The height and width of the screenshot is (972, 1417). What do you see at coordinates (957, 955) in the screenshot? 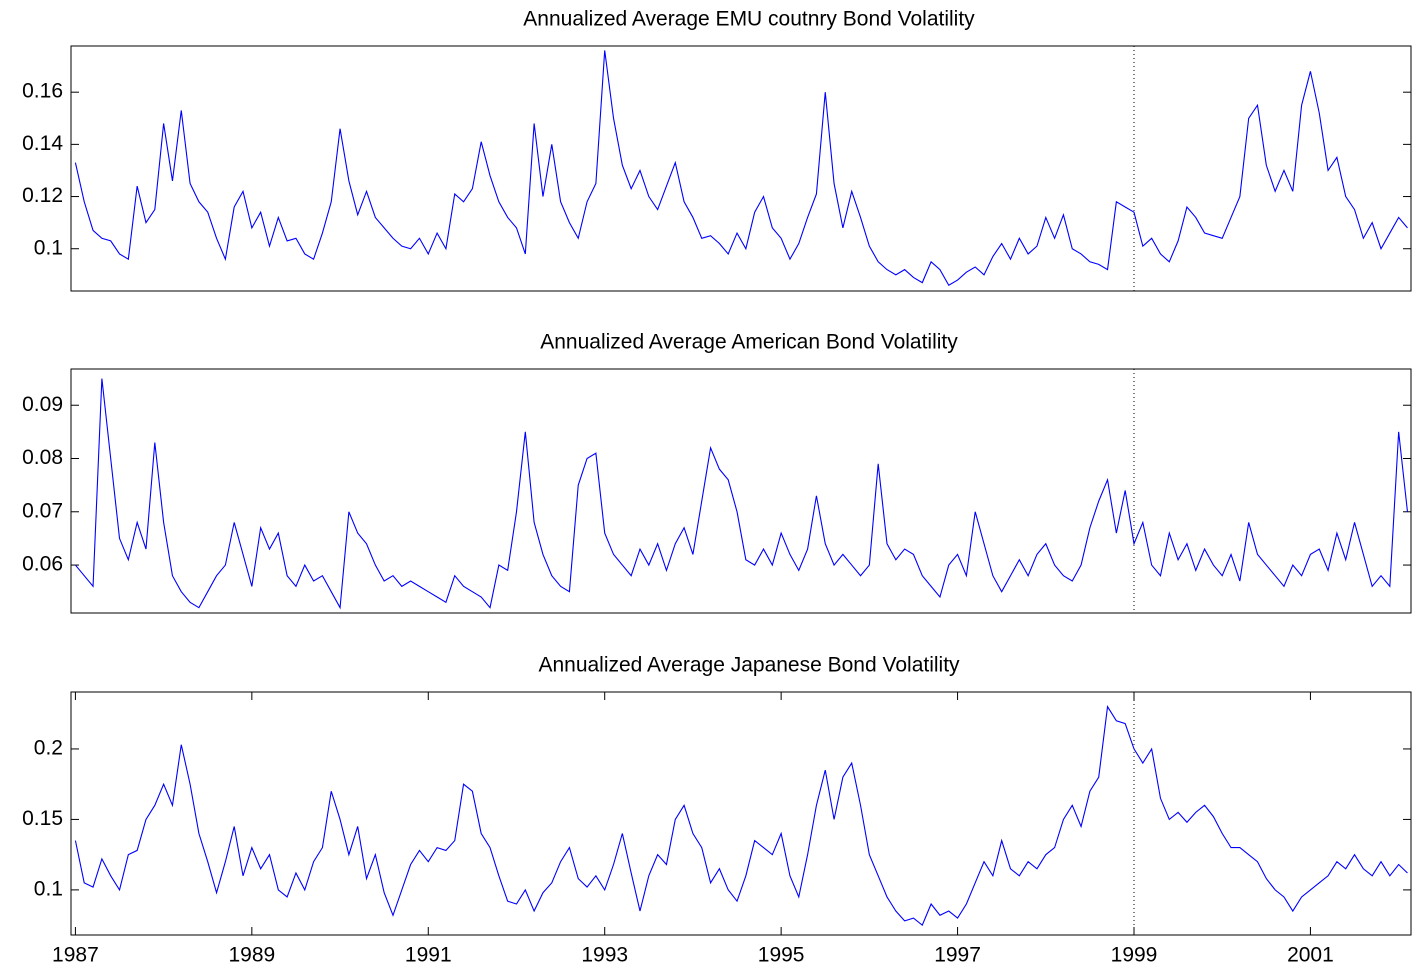
I see `x-tick-label: 1997` at bounding box center [957, 955].